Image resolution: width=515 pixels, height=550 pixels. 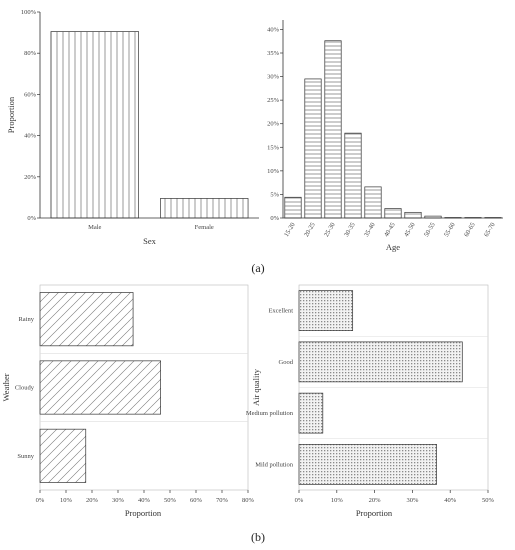 What do you see at coordinates (204, 227) in the screenshot?
I see `x-tick-label: Female` at bounding box center [204, 227].